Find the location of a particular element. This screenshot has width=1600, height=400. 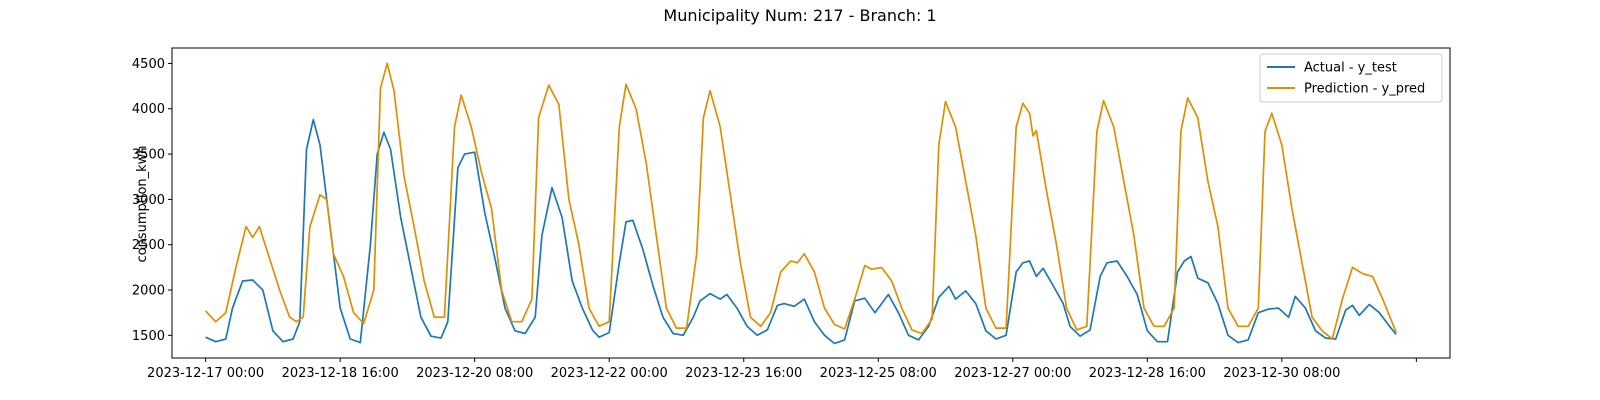

legend-box is located at coordinates (1351, 78).